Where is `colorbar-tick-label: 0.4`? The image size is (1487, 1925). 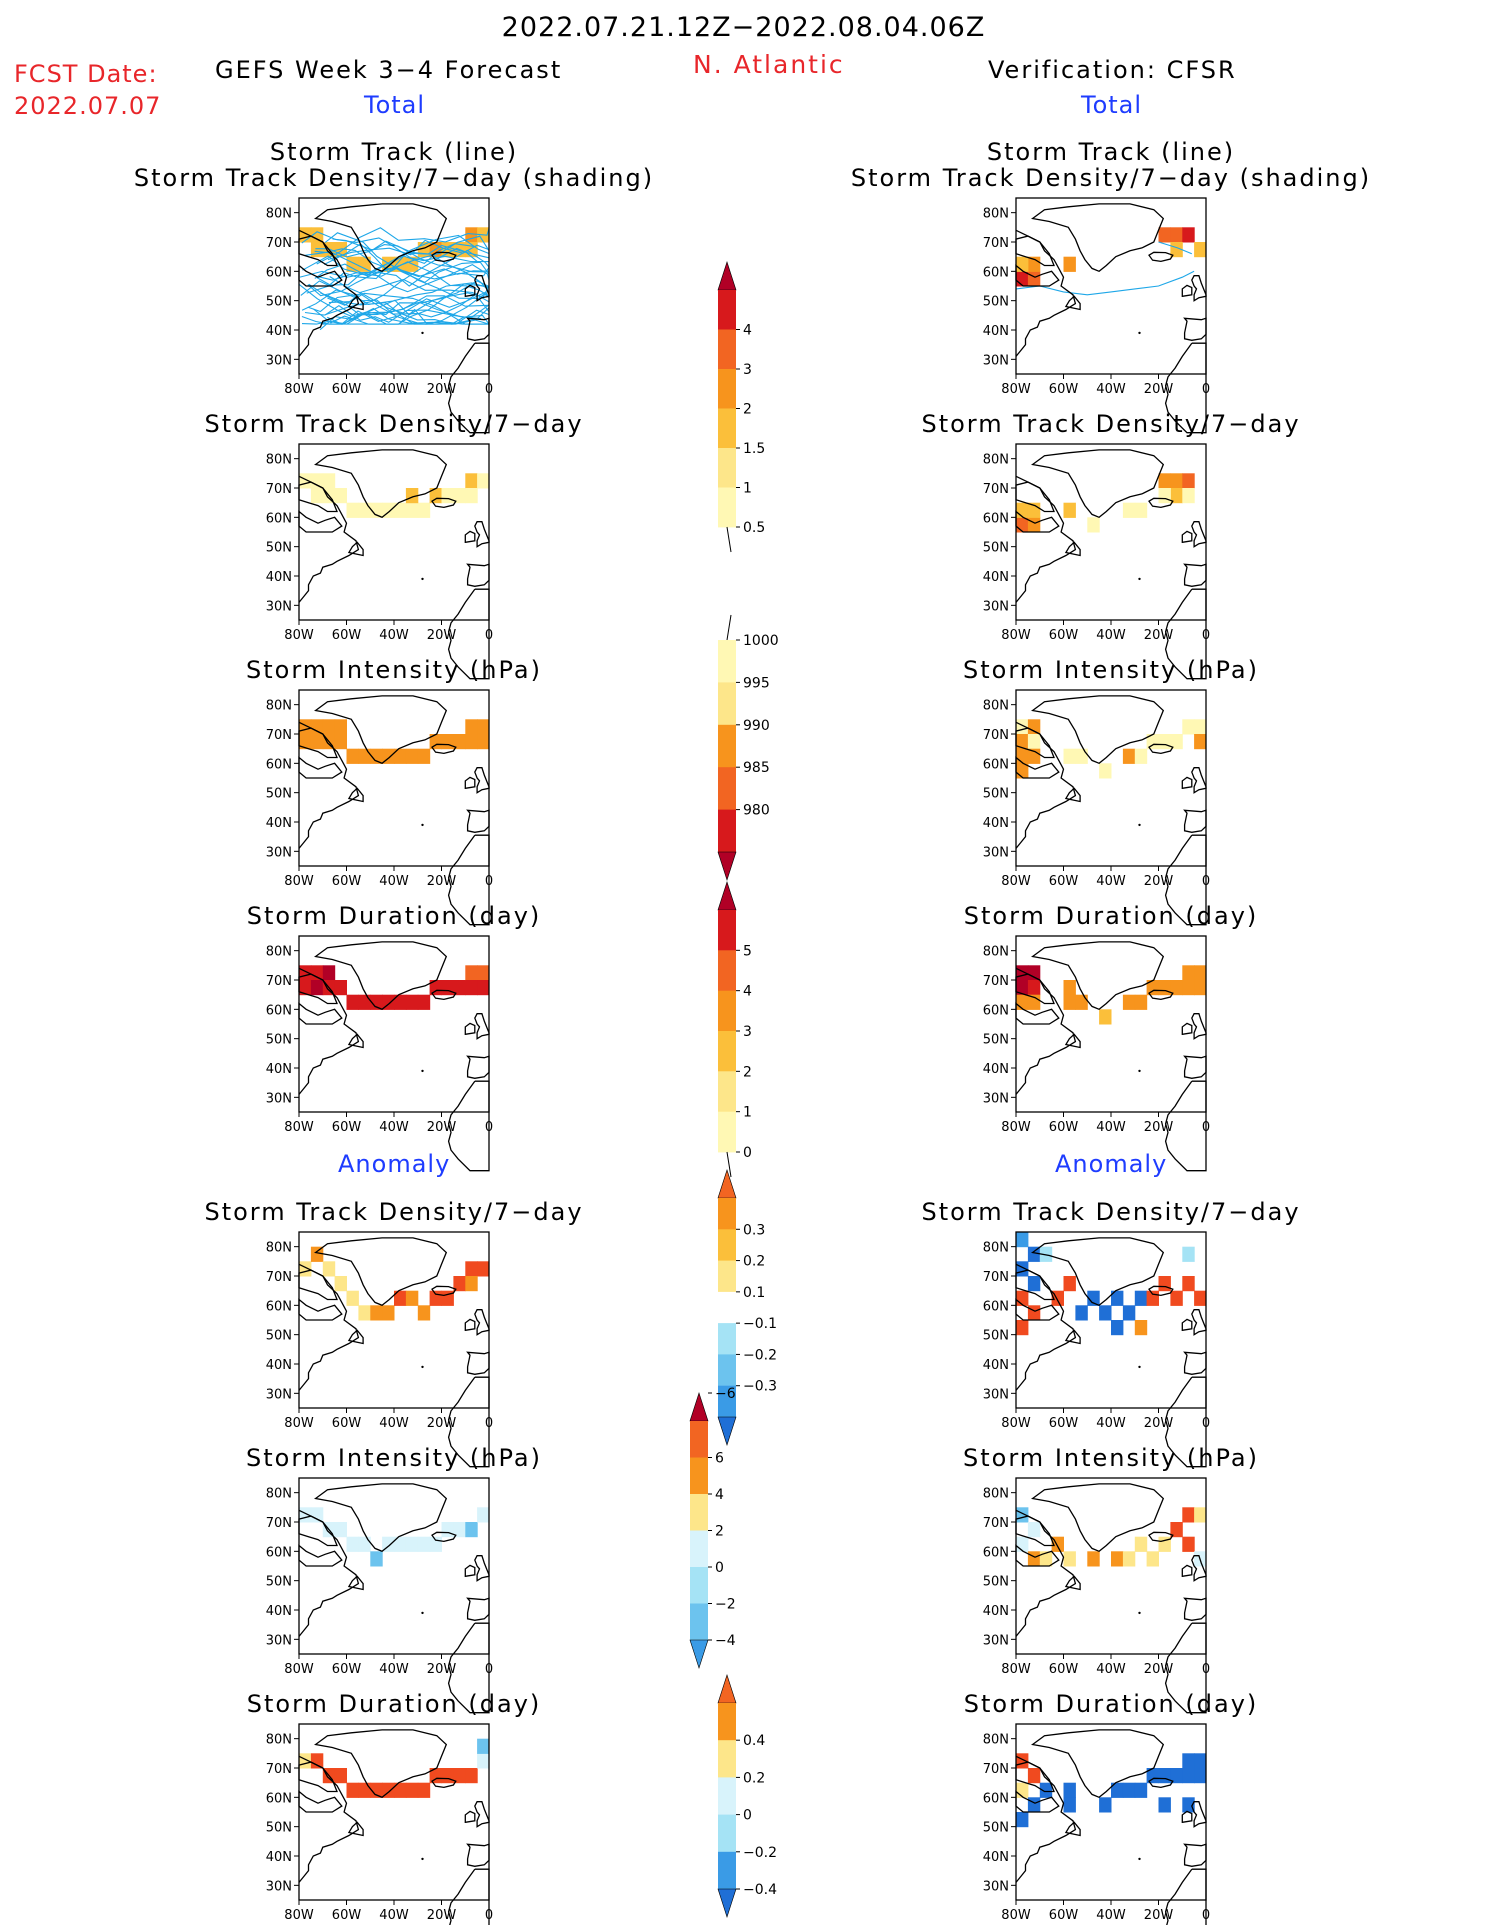 colorbar-tick-label: 0.4 is located at coordinates (754, 1741).